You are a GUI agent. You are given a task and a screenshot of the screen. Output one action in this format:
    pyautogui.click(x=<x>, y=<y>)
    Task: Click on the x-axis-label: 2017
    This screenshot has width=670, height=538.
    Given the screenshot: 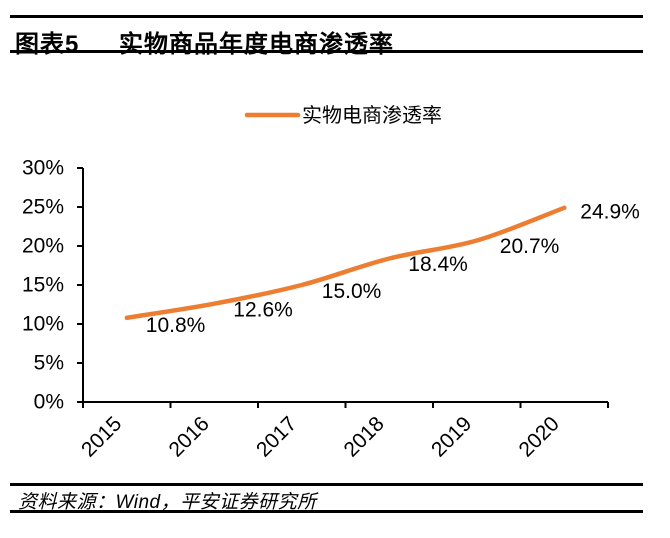 What is the action you would take?
    pyautogui.click(x=276, y=436)
    